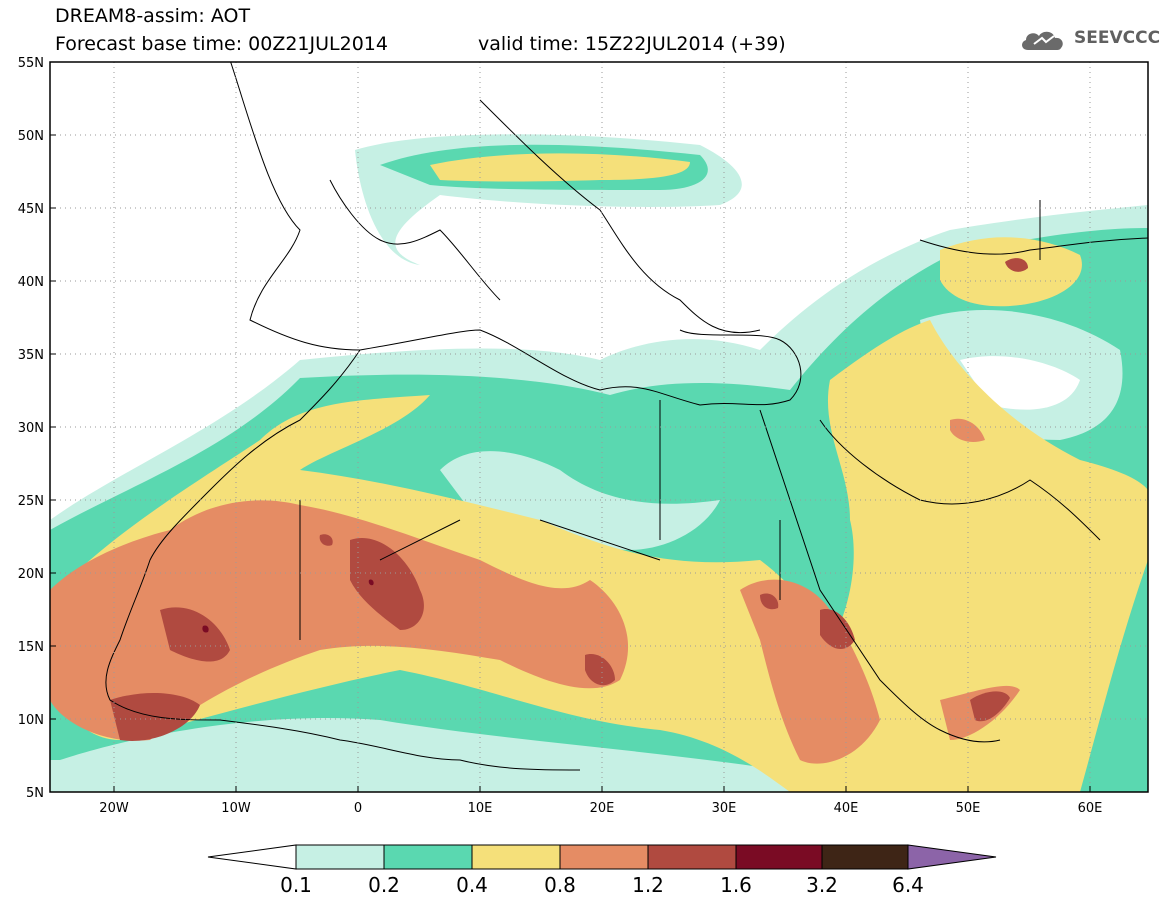  Describe the element at coordinates (736, 885) in the screenshot. I see `colorbar-label-1-6: 1.6` at that location.